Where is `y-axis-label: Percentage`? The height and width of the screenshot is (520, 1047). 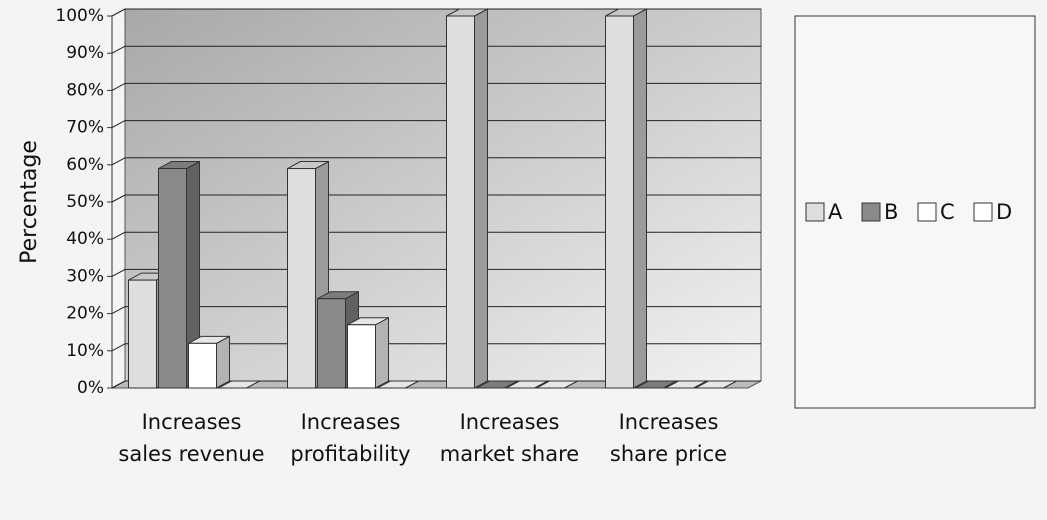 y-axis-label: Percentage is located at coordinates (29, 202).